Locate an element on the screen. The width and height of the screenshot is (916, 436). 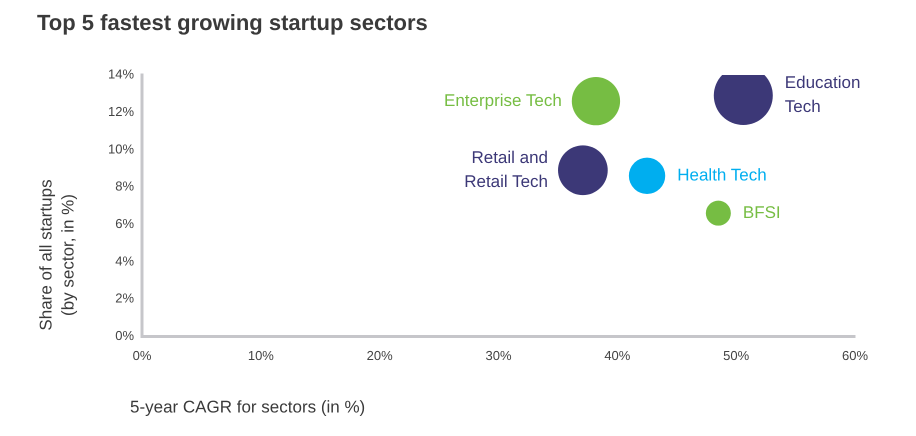
x-tick-label: 10% is located at coordinates (261, 355).